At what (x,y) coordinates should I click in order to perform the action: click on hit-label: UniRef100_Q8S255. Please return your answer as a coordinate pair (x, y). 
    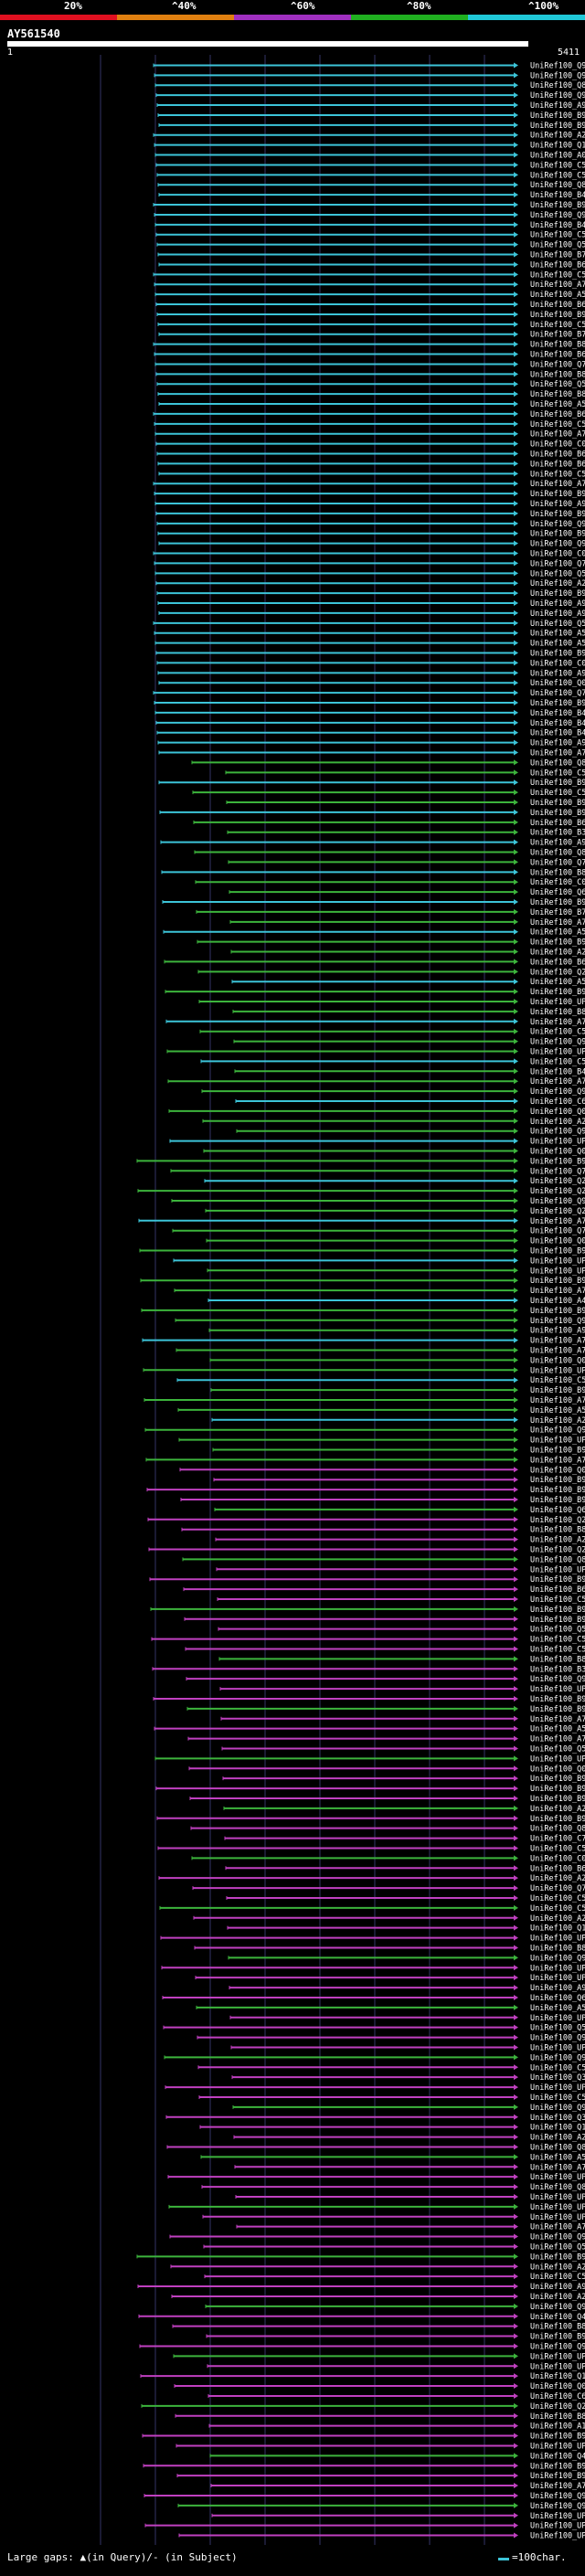
    Looking at the image, I should click on (558, 85).